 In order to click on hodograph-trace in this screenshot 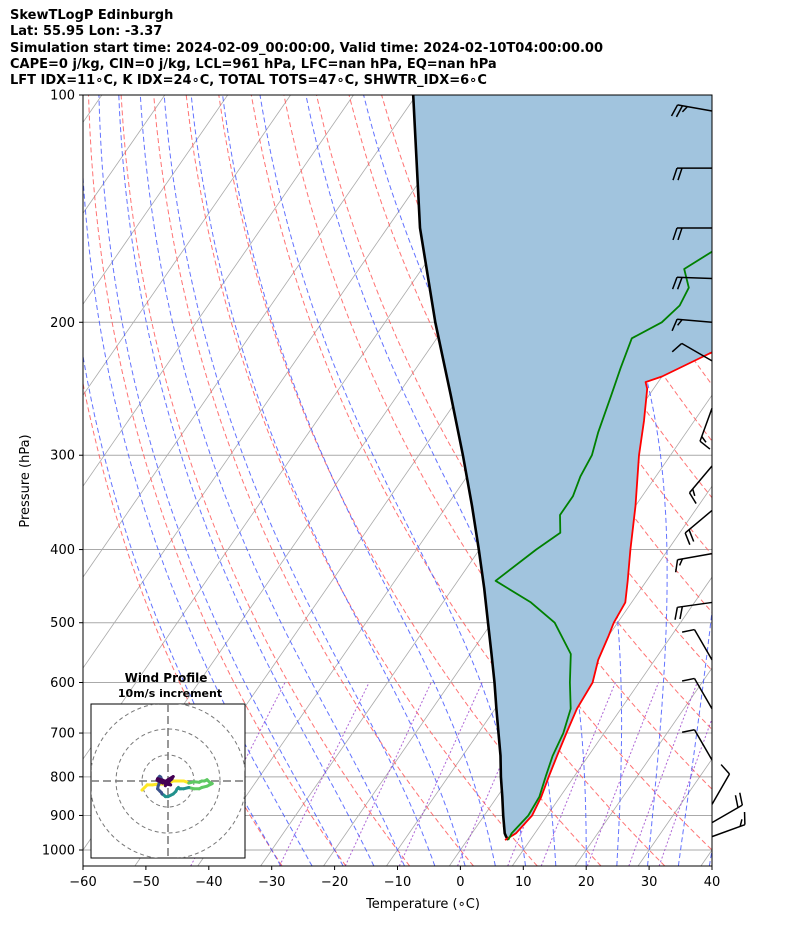, I will do `click(177, 786)`.